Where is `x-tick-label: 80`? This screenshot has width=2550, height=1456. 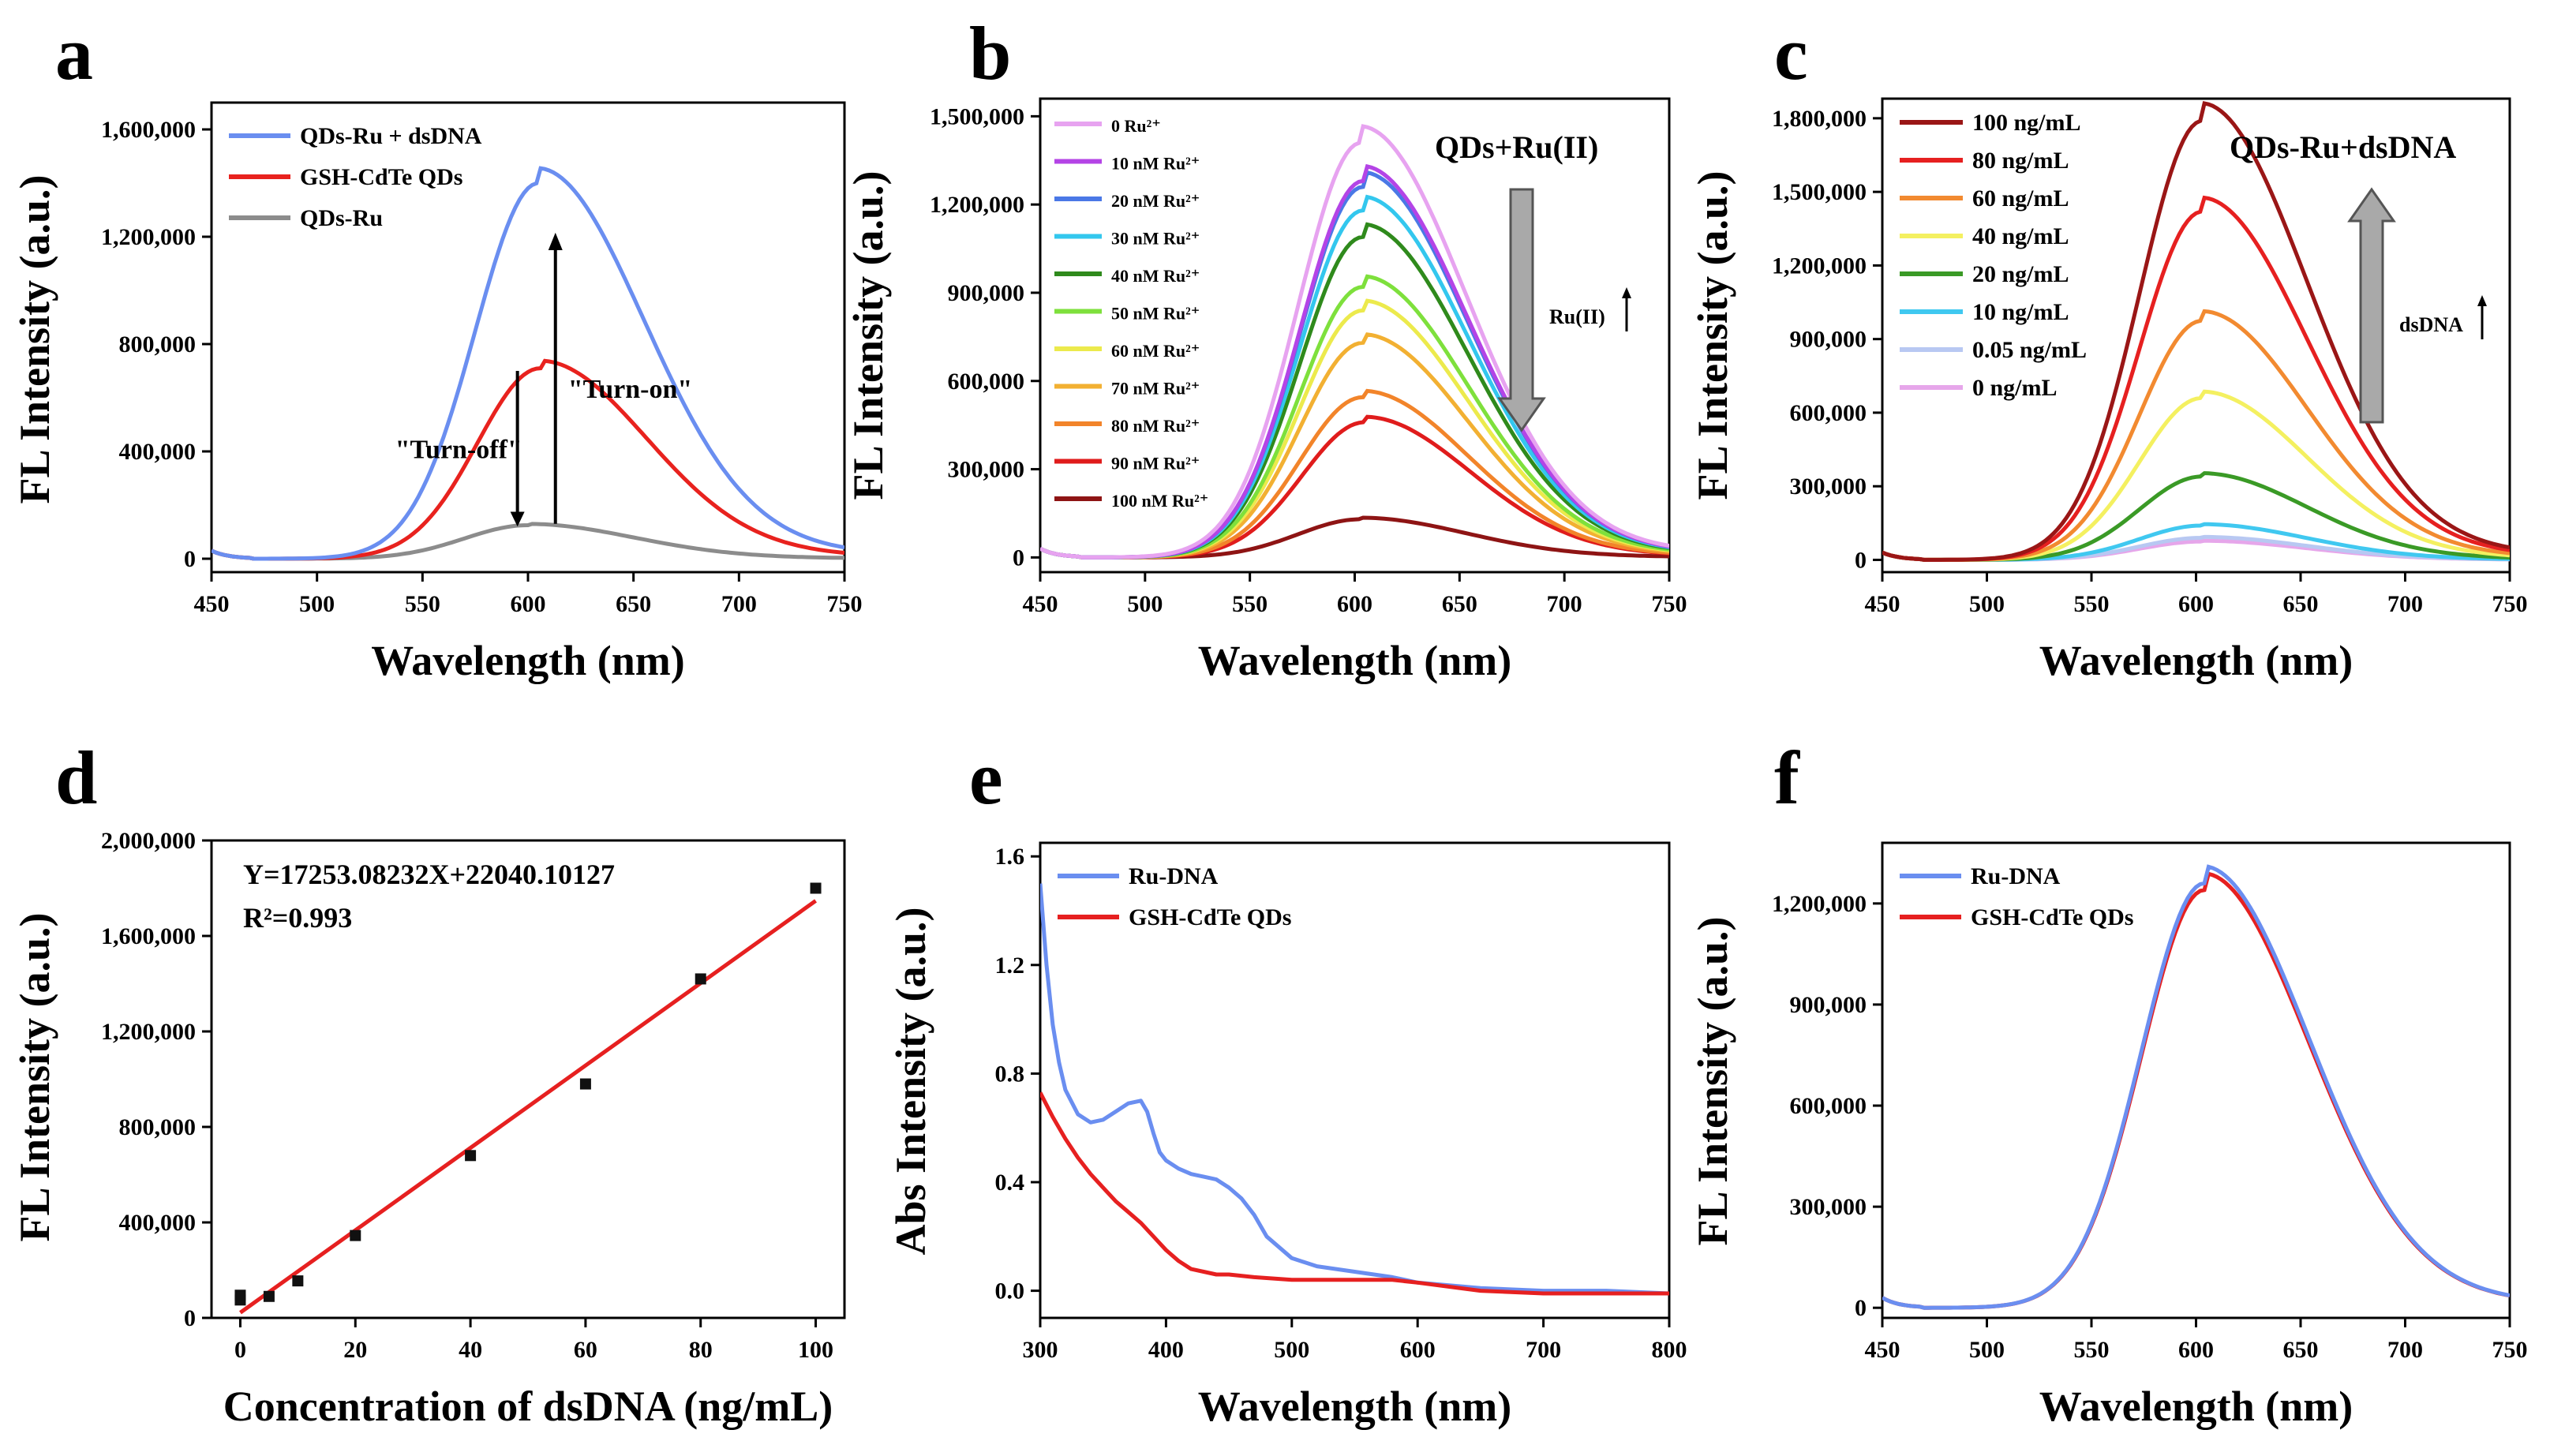 x-tick-label: 80 is located at coordinates (701, 1350).